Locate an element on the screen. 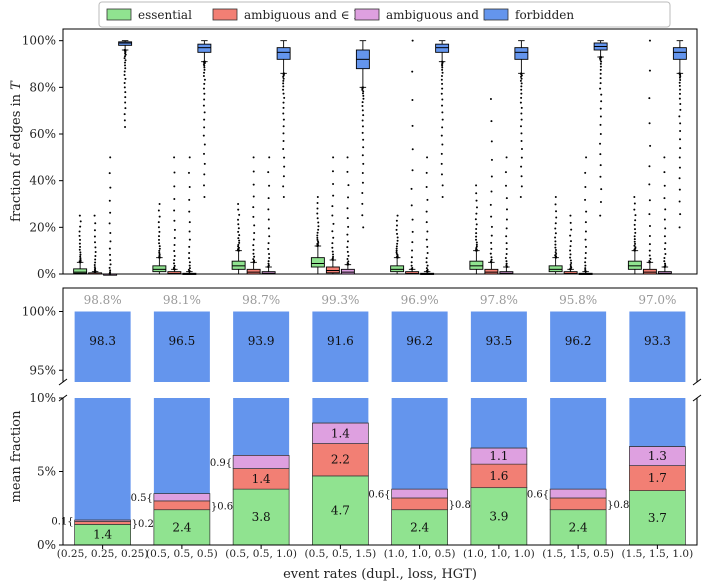 This screenshot has height=588, width=706. forbidden-value-label: 91.6 is located at coordinates (340, 341).